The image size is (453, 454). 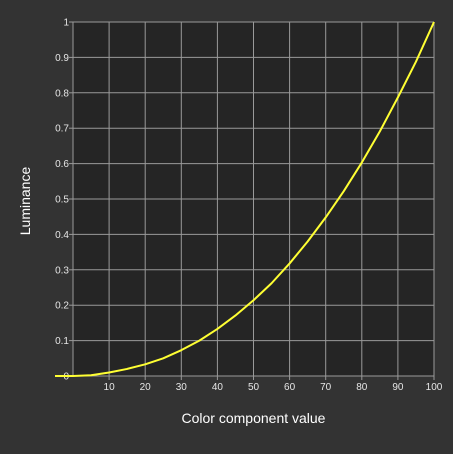 I want to click on x-tick-label: 100, so click(x=434, y=387).